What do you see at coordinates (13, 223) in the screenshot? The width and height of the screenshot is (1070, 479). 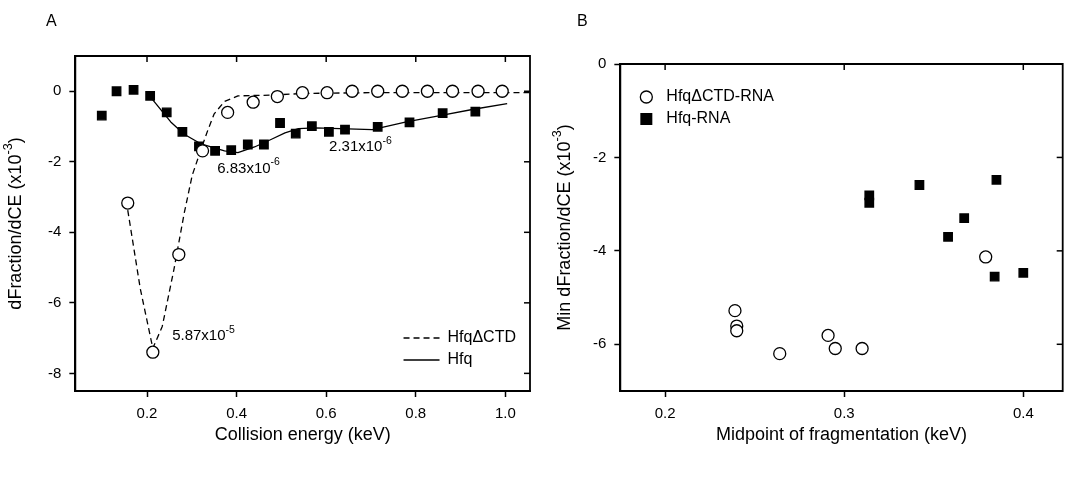 I see `y-axis-title: dFraction/dCE (x10-3)` at bounding box center [13, 223].